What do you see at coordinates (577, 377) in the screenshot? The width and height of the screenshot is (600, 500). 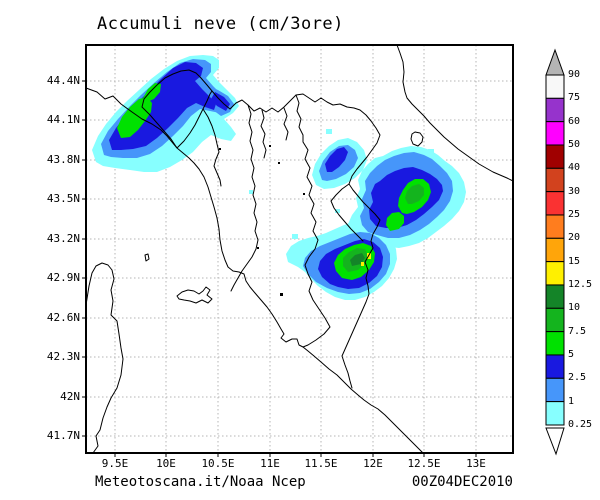 I see `colorbar-label-2.5: 2.5` at bounding box center [577, 377].